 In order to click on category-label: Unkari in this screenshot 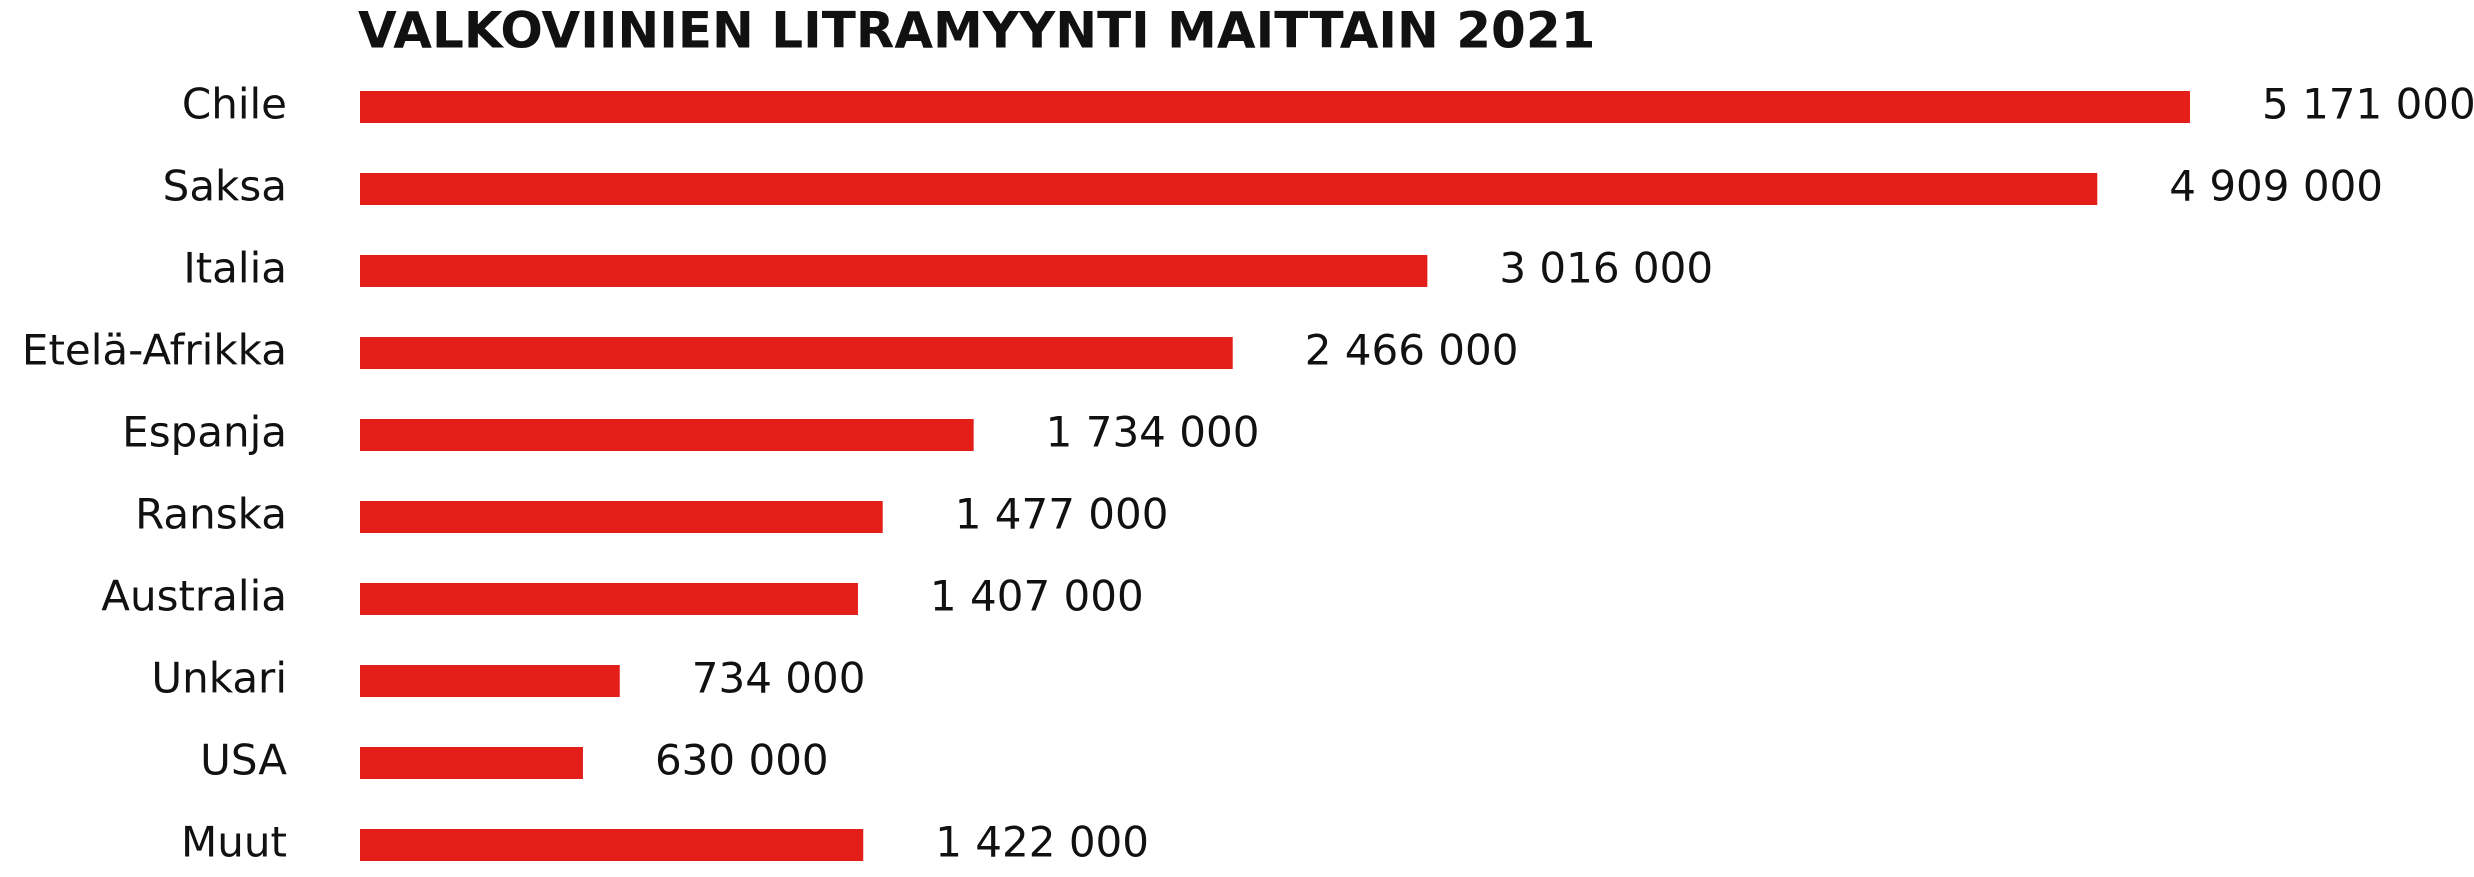, I will do `click(219, 678)`.